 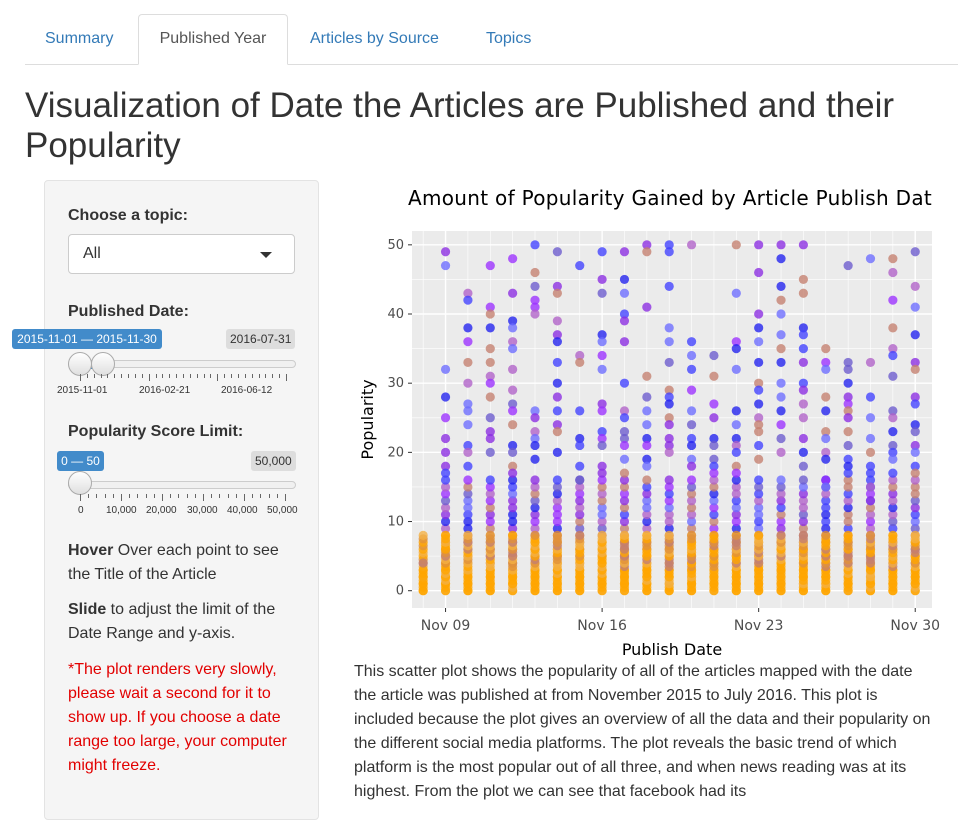 I want to click on tab-summary: Summary, so click(x=79, y=38).